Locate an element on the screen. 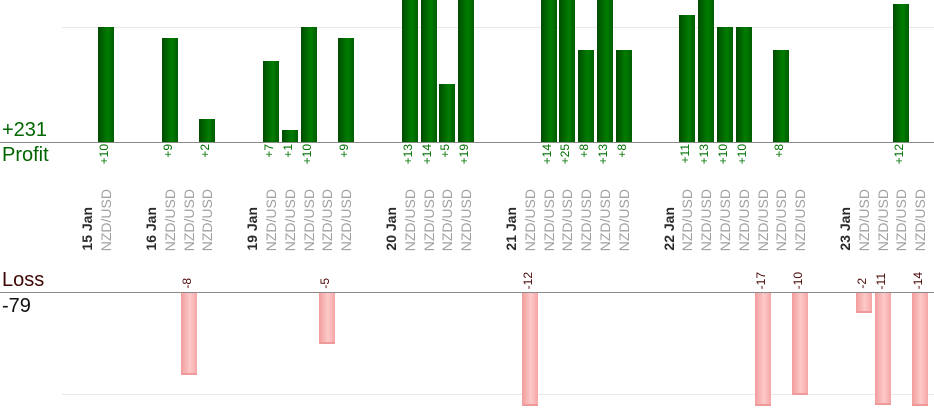  date-label: 20 Jan is located at coordinates (391, 229).